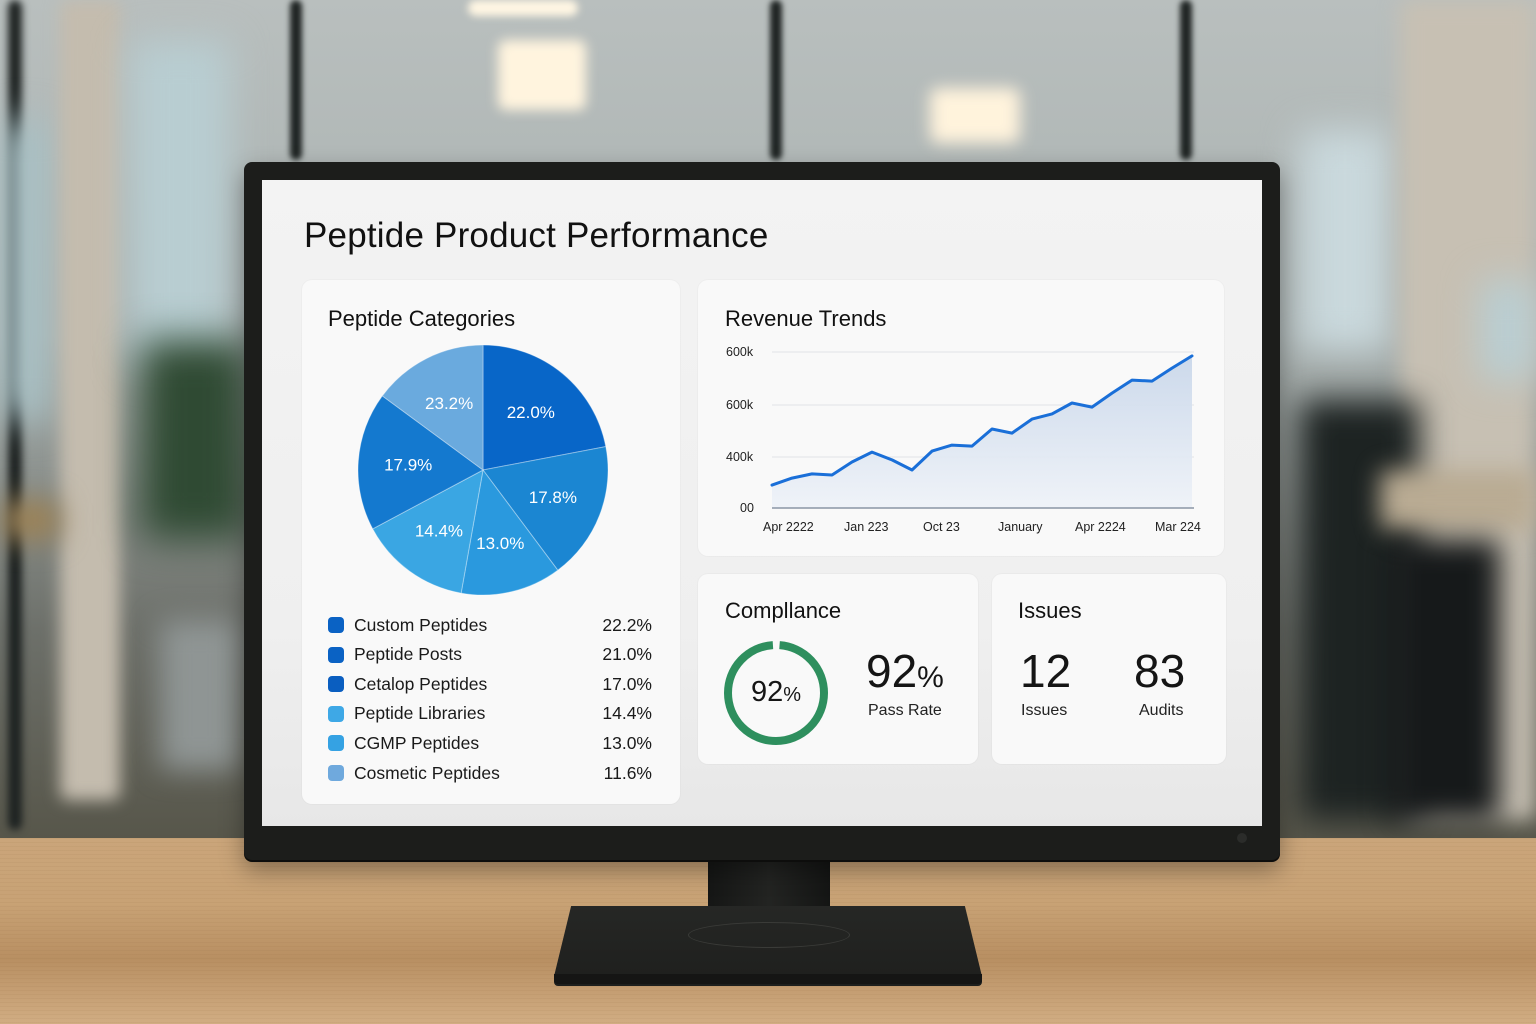 This screenshot has height=1024, width=1536. Describe the element at coordinates (427, 772) in the screenshot. I see `legend-label: Cosmetic Peptides` at that location.